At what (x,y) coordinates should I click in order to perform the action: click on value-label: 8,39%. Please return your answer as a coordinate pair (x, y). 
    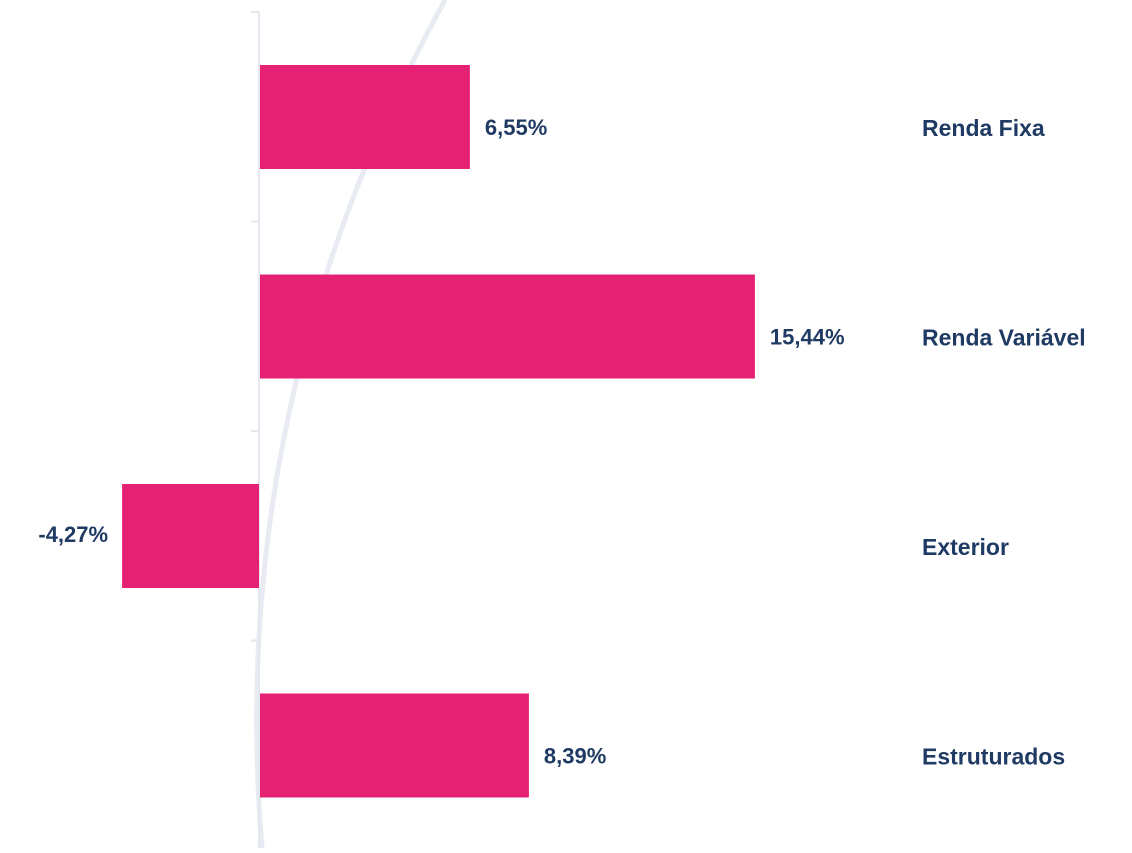
    Looking at the image, I should click on (575, 755).